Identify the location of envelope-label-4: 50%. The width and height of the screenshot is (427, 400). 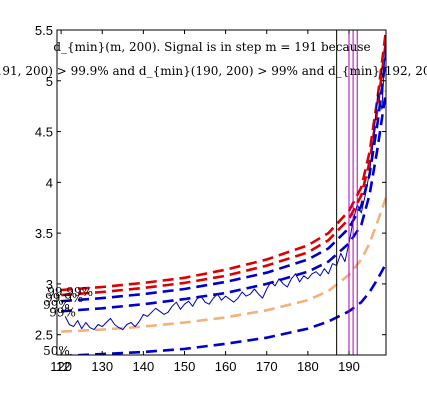
(56, 351).